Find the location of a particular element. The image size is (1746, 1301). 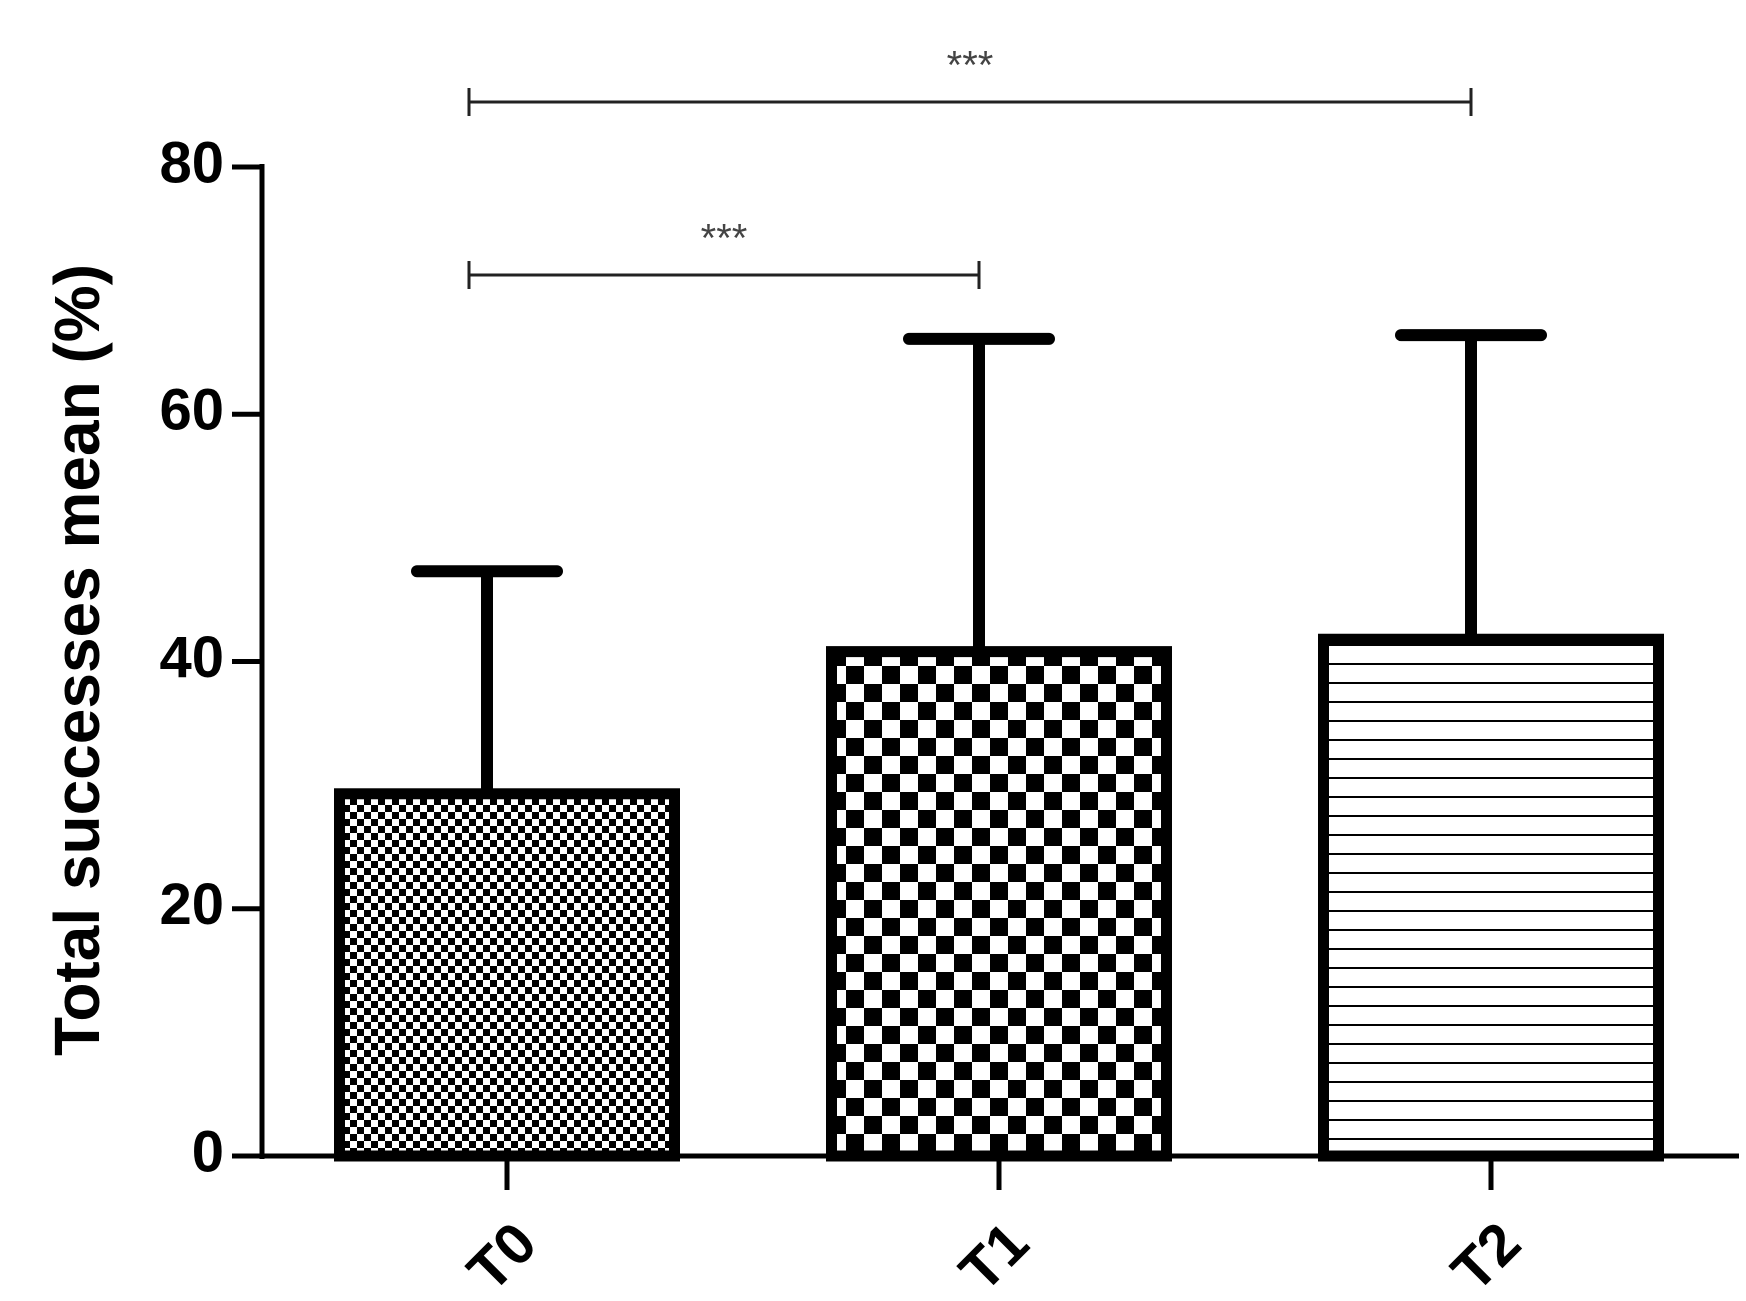

y-tick-label: 0 is located at coordinates (208, 1151).